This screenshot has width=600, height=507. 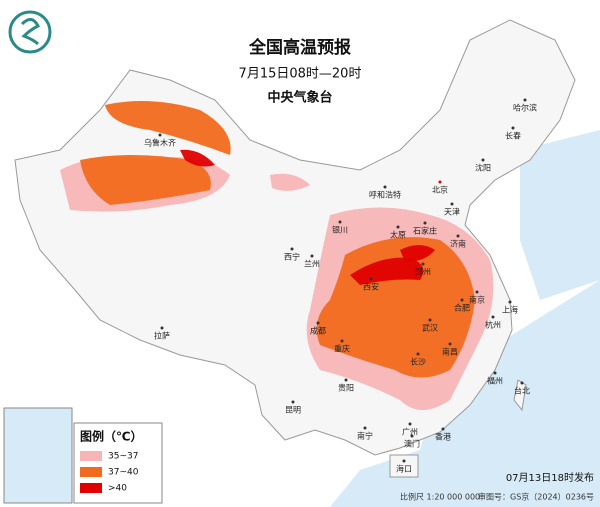 I want to click on city-label: 杭州, so click(x=493, y=325).